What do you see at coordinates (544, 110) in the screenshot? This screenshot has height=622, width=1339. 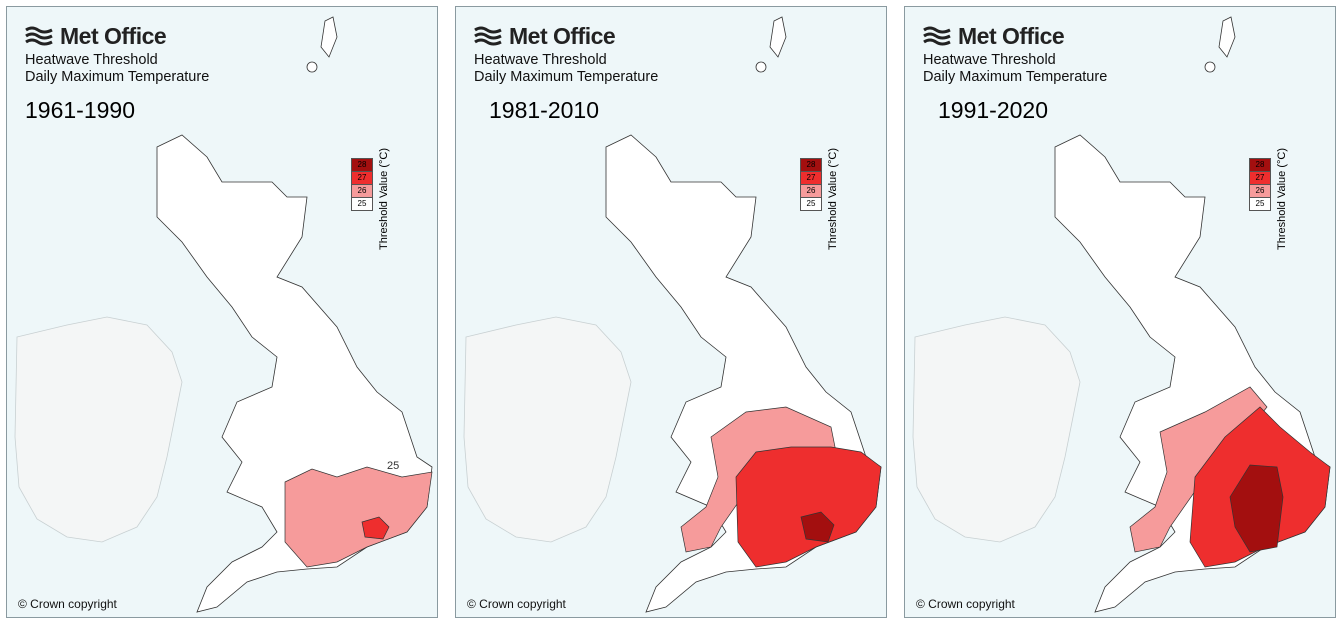 I see `period-label: 1981-2010` at bounding box center [544, 110].